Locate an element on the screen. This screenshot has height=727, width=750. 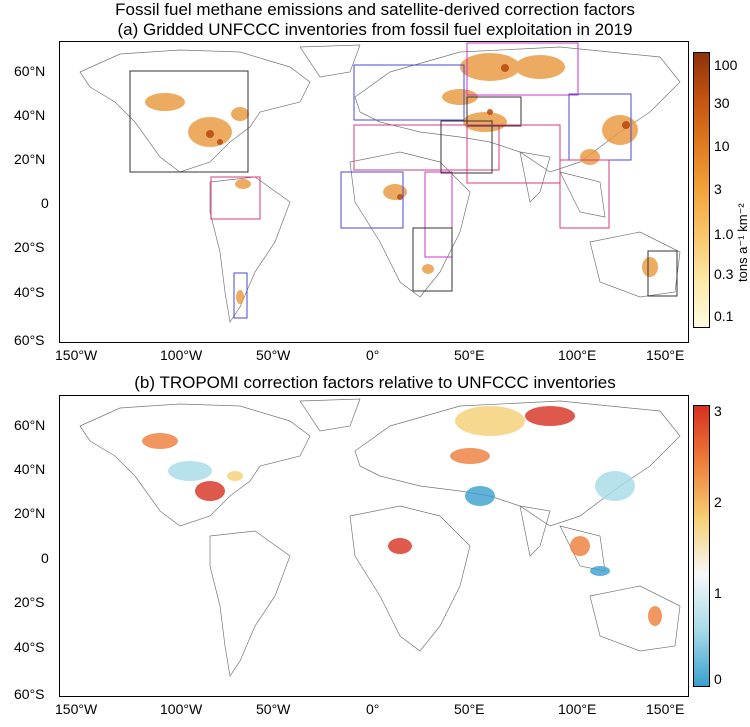
lat-tick-b-4: 20°S is located at coordinates (29, 602).